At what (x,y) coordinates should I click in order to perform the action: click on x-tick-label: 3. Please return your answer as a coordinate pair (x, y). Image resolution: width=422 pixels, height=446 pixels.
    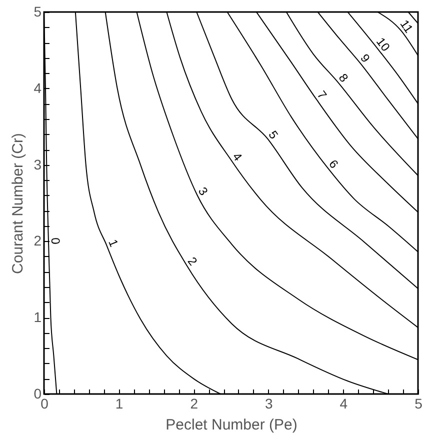
    Looking at the image, I should click on (269, 404).